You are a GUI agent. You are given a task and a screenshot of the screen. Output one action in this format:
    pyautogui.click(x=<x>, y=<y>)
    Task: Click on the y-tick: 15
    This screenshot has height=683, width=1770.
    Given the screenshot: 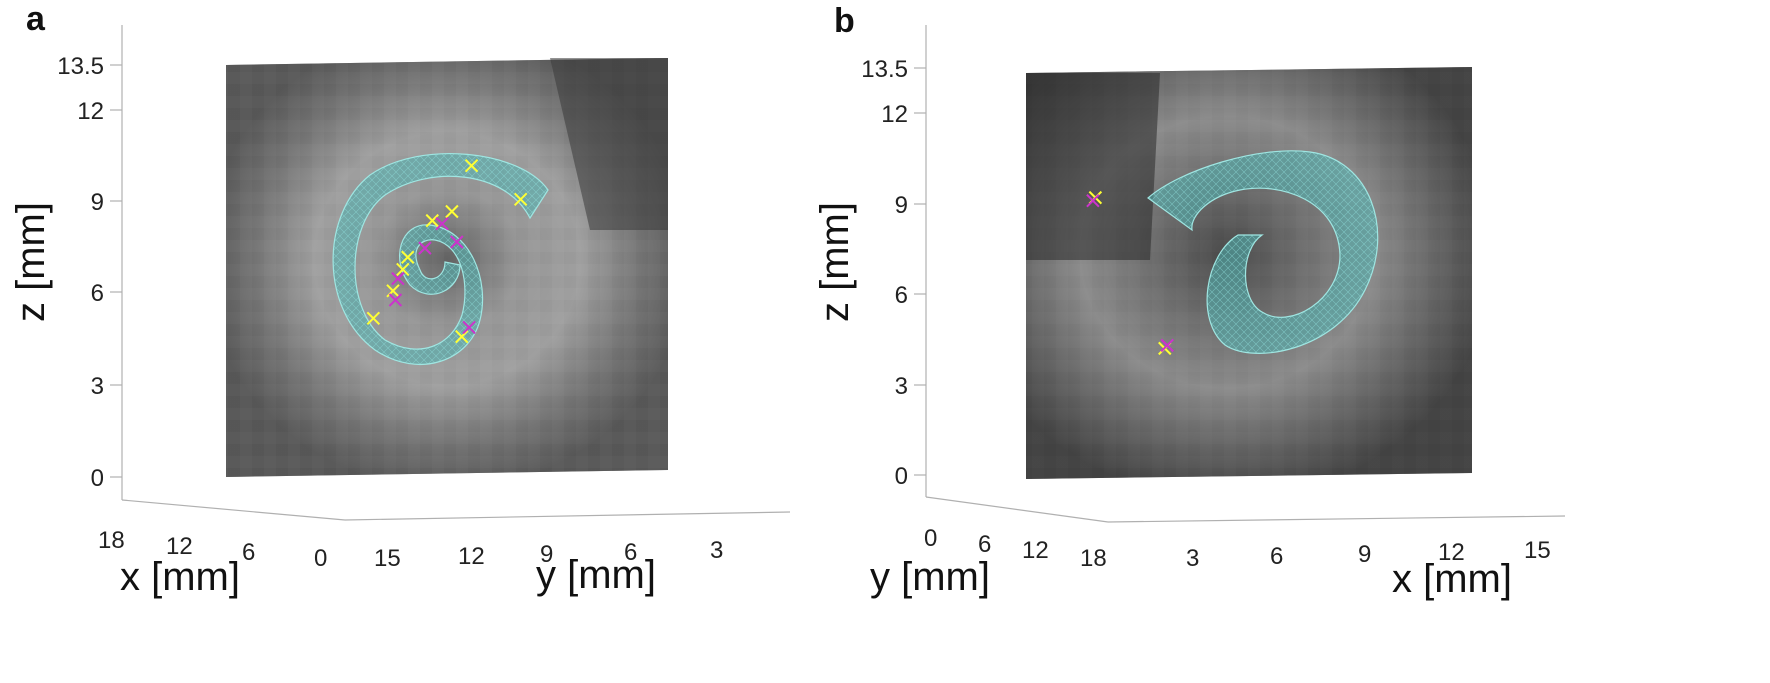 What is the action you would take?
    pyautogui.click(x=387, y=558)
    